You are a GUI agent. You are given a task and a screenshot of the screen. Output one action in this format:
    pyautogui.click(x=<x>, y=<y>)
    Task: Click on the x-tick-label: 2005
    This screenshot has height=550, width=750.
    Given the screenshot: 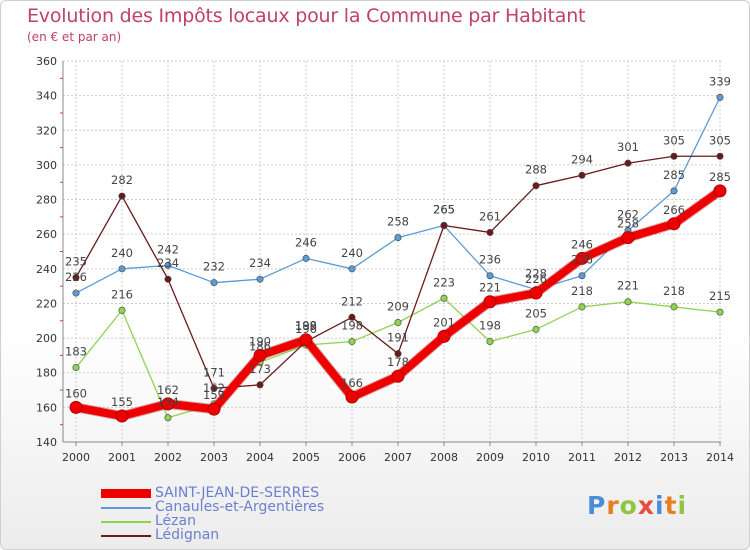 What is the action you would take?
    pyautogui.click(x=306, y=457)
    